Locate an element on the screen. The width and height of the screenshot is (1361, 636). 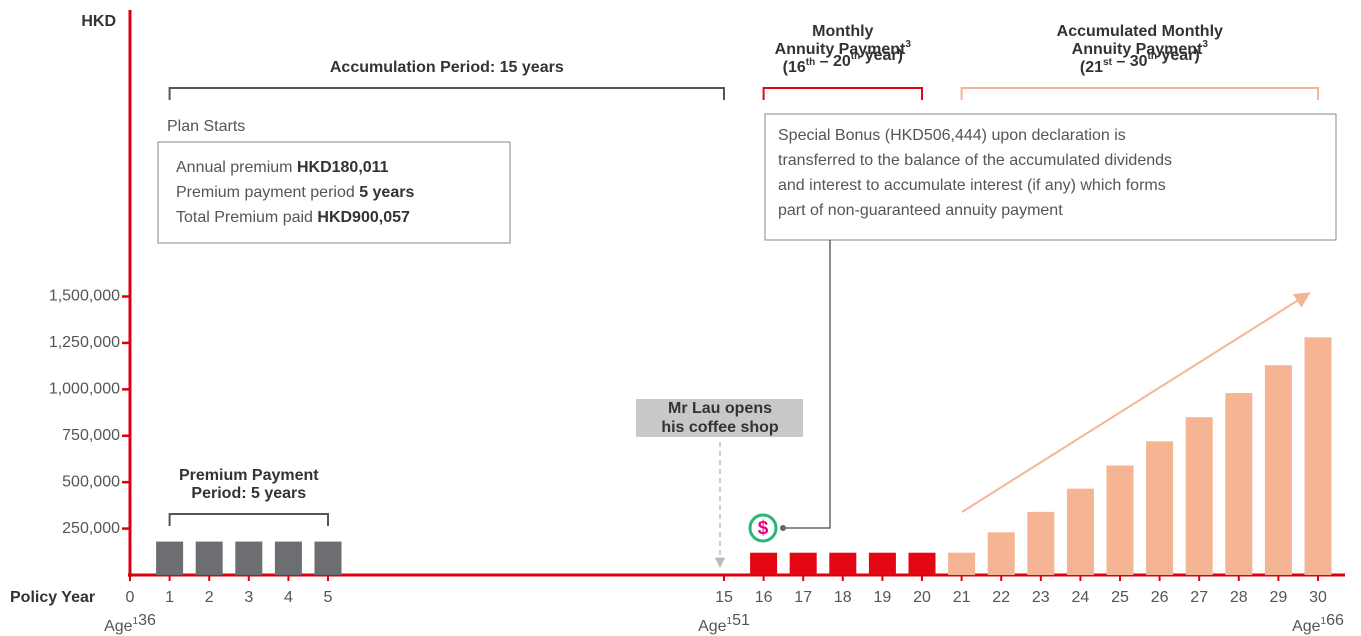
text-part: Premium Payment is located at coordinates (249, 475).